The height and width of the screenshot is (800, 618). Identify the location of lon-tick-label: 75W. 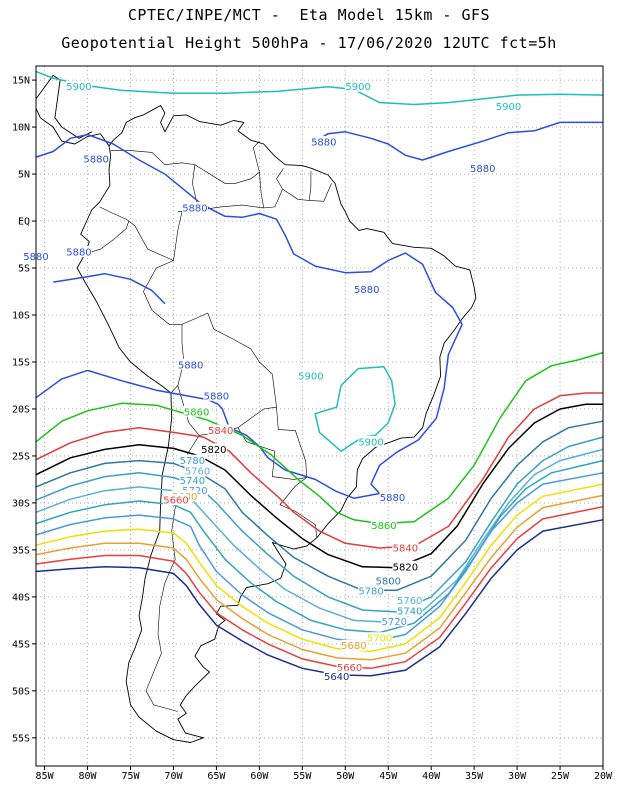
(130, 776).